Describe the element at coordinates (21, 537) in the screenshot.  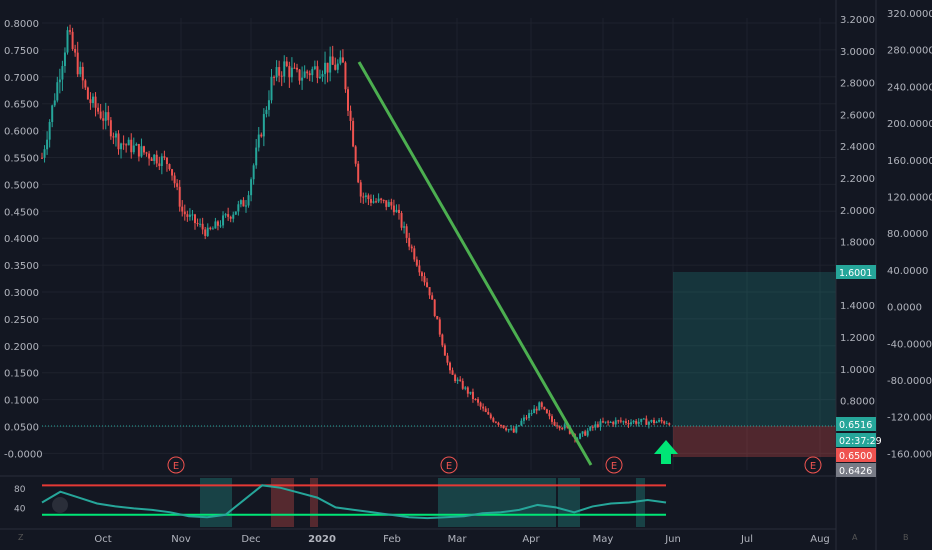
I see `side-mark-left: Z` at that location.